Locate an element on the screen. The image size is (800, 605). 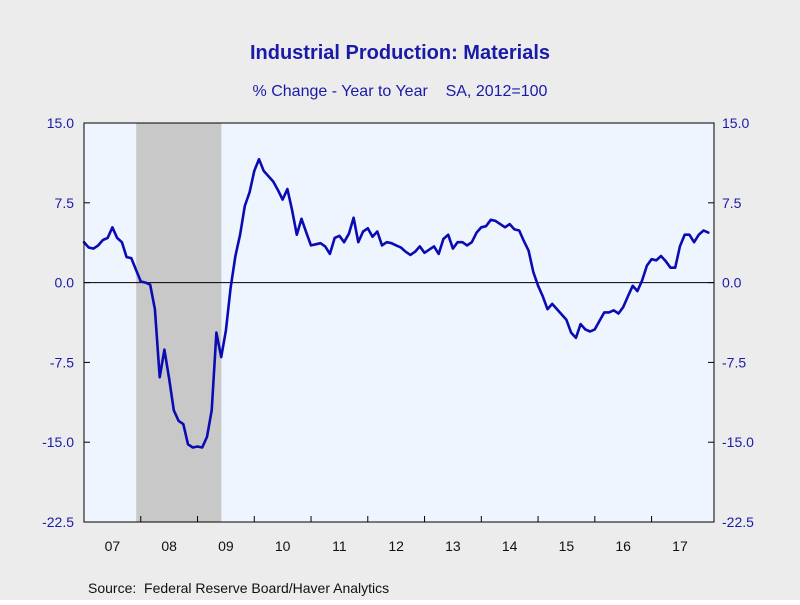
x-axis-ticks: 07 08 09 10 11 12 13 14 15 16 17 is located at coordinates (396, 535).